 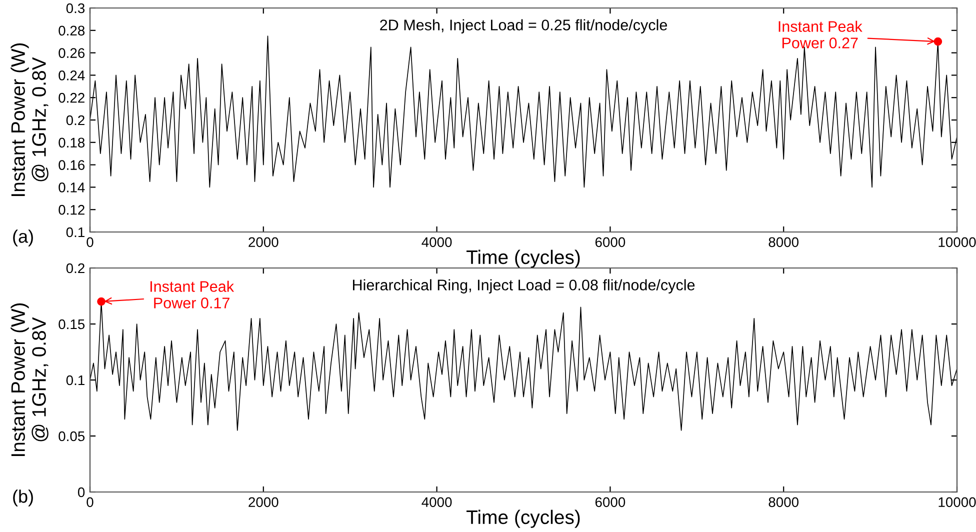 I want to click on text: Hierarchical Ring, Inject Load = 0.08 flit/node/cycle, so click(x=524, y=286).